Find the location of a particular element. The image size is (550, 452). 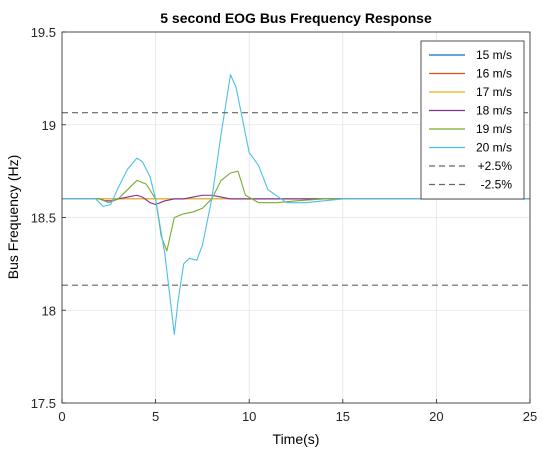

y-tick-label: 18 is located at coordinates (49, 310).